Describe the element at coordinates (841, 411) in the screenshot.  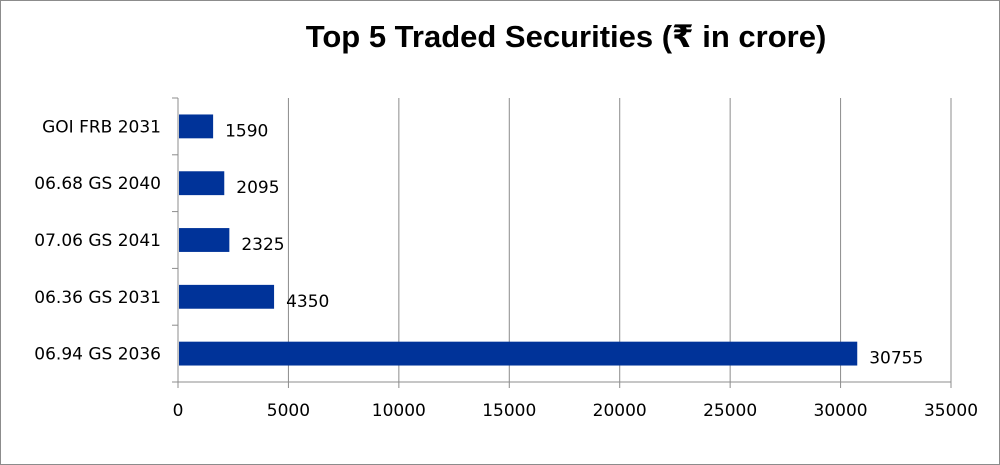
I see `x-tick-label-6: 30000` at that location.